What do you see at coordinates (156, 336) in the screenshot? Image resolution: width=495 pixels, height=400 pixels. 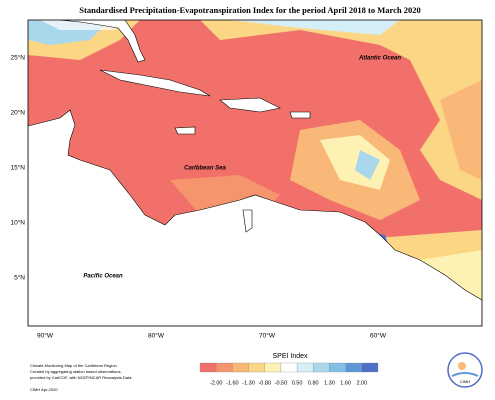 I see `lon-label: 80°W` at bounding box center [156, 336].